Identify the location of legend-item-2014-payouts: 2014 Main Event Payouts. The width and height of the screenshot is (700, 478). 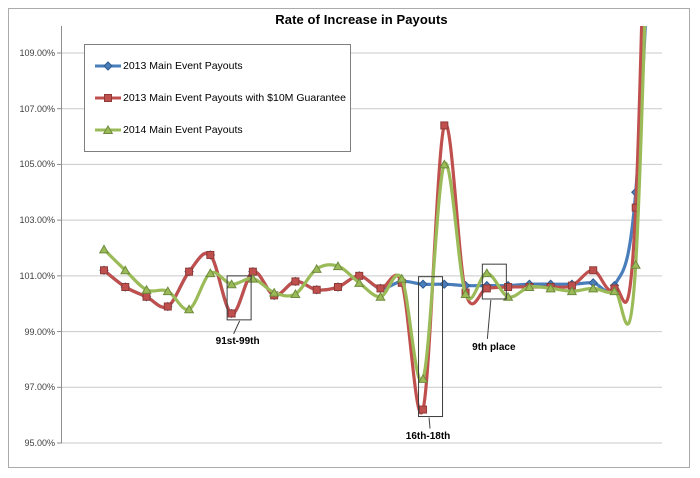
(221, 130).